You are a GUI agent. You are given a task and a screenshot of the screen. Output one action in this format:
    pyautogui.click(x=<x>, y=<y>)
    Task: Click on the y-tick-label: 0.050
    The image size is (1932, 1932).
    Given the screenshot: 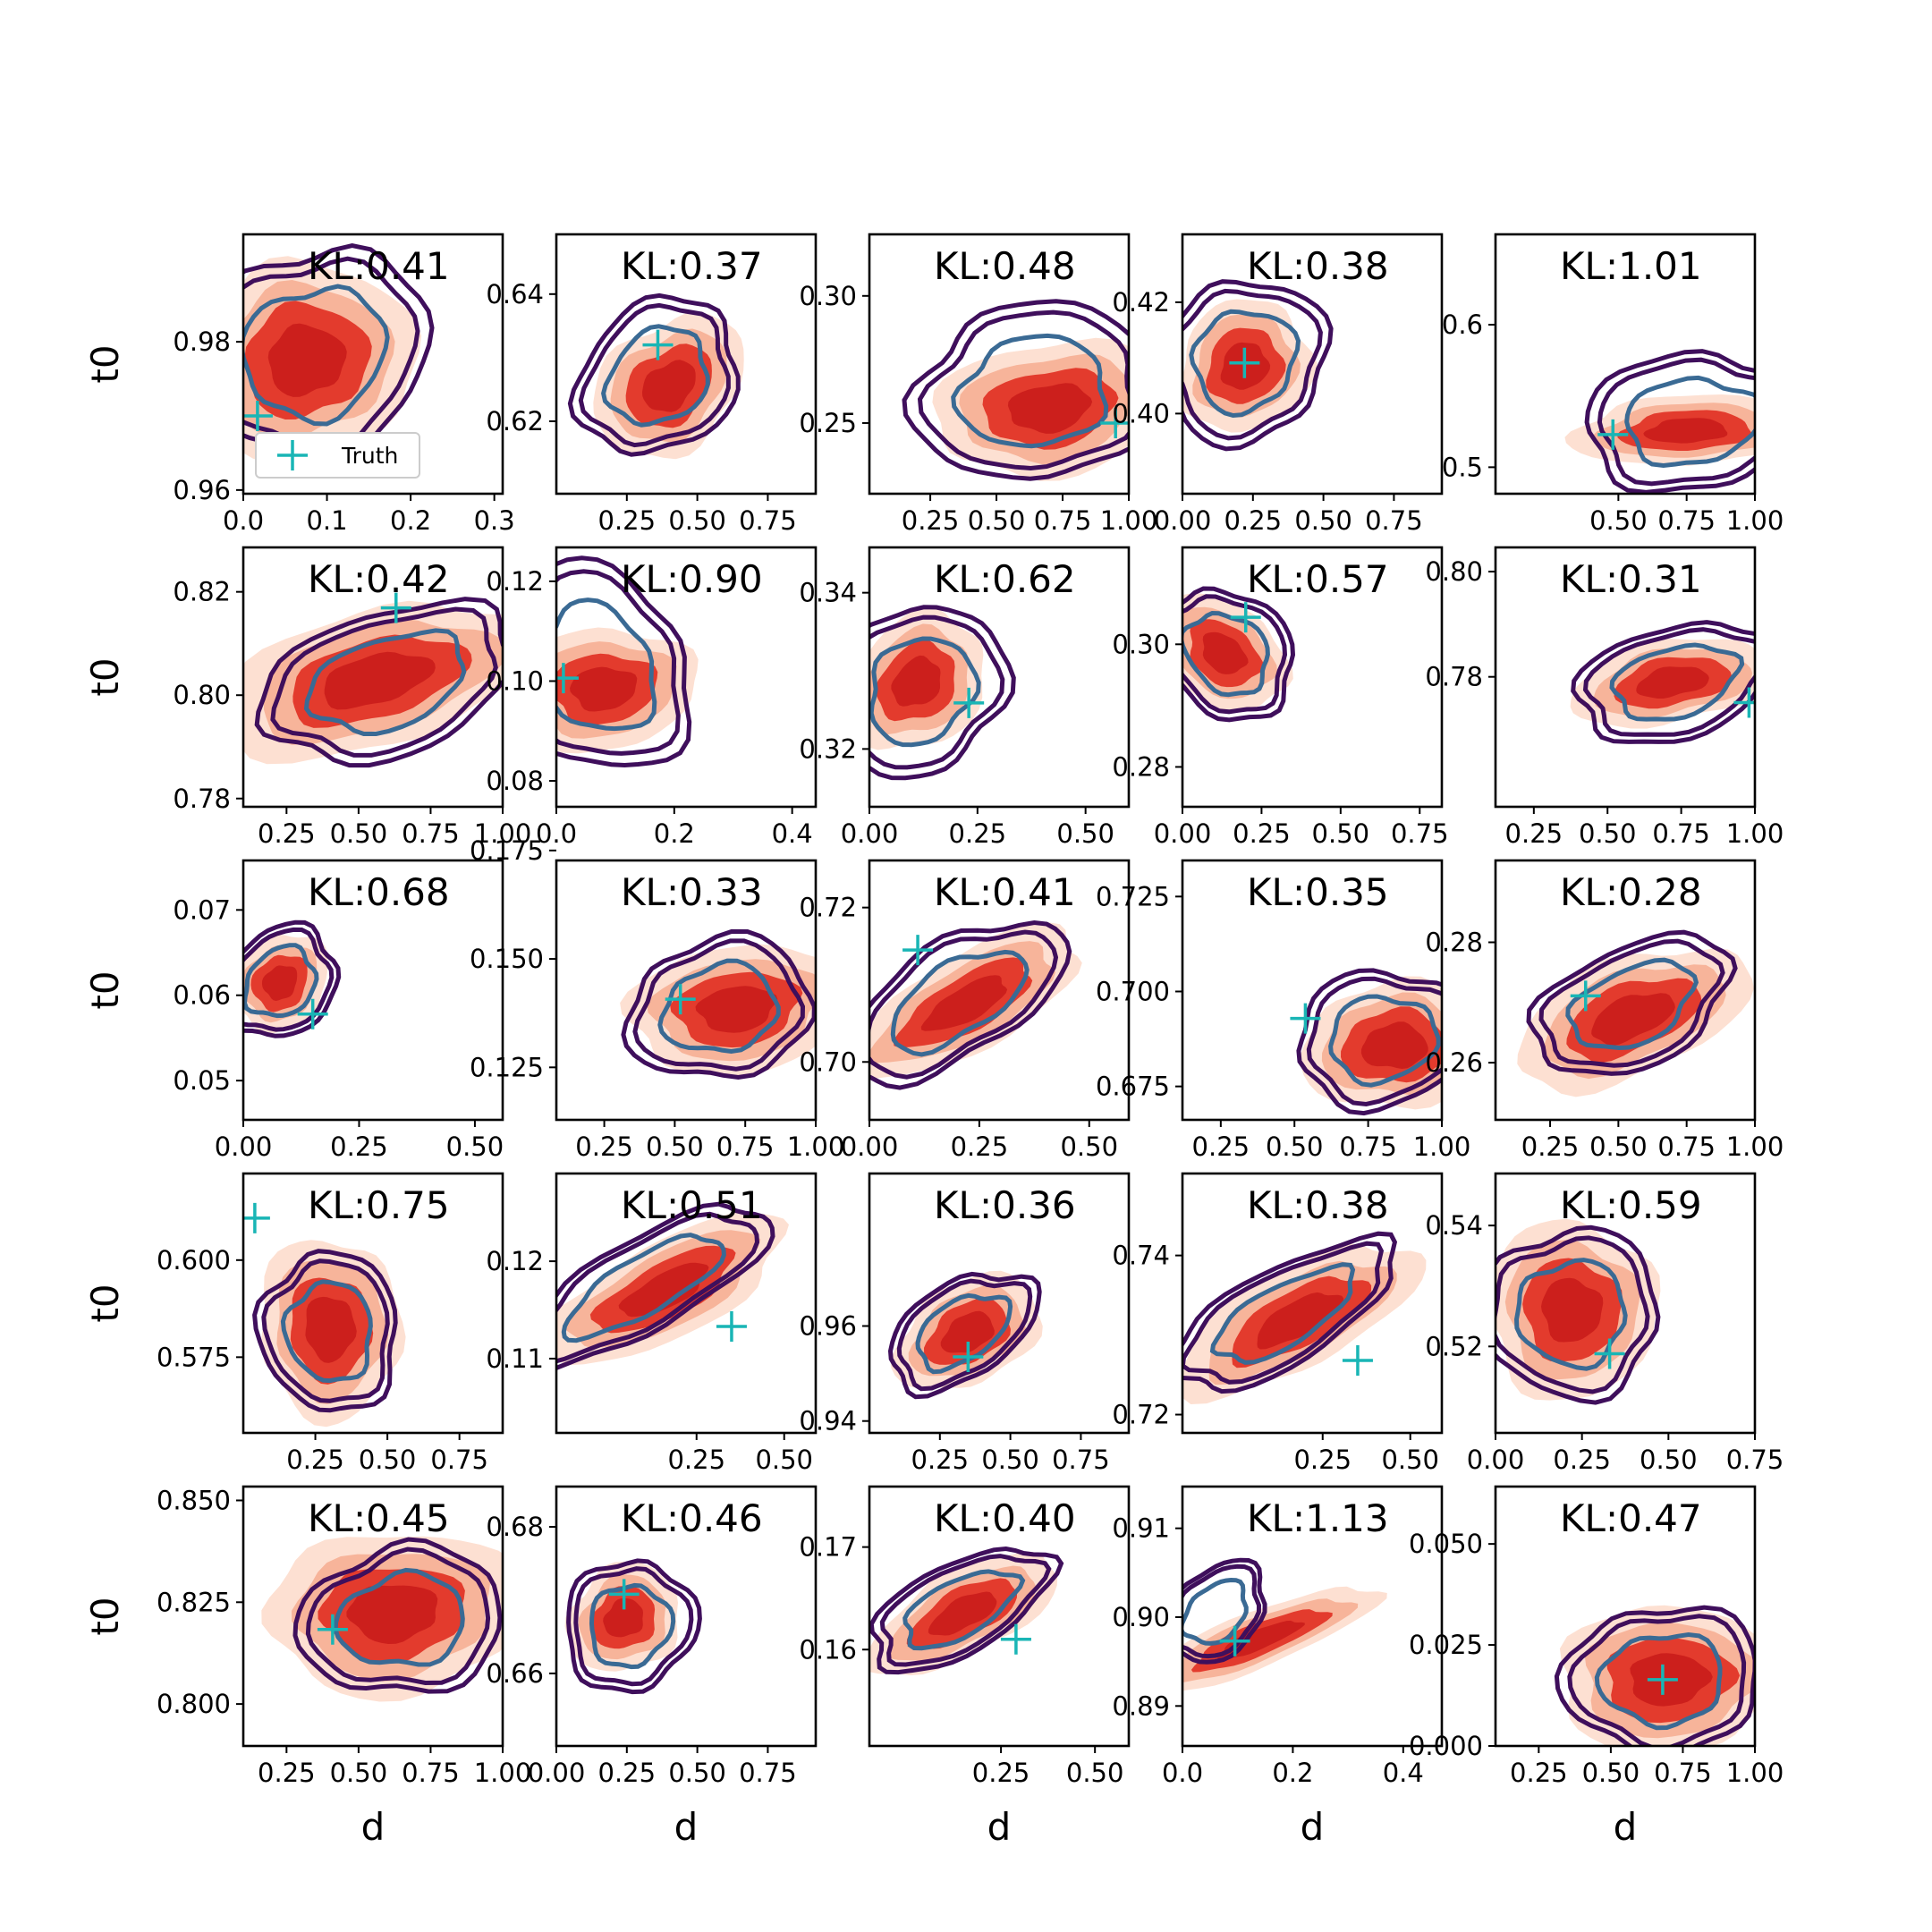 What is the action you would take?
    pyautogui.click(x=1446, y=1544)
    